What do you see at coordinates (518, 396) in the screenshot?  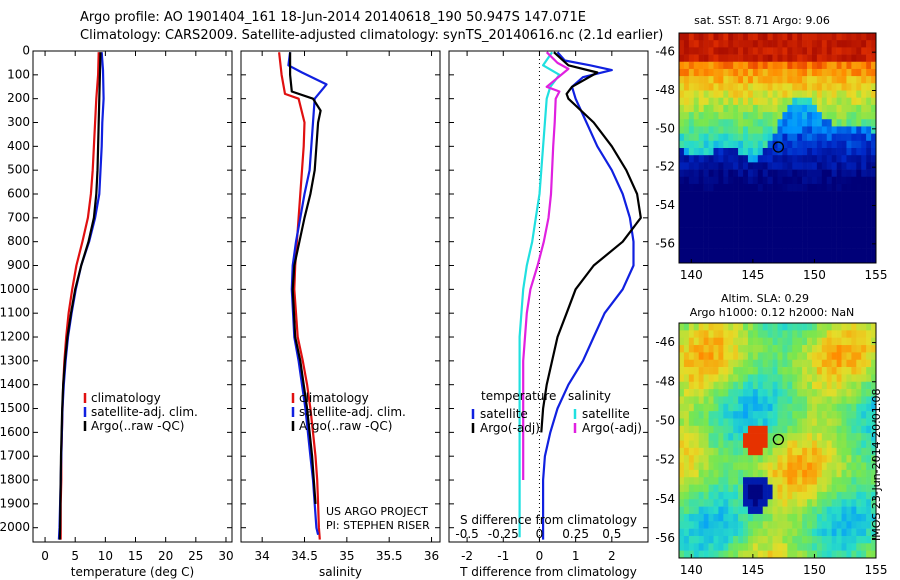 I see `difference-legend-title-left: temperature` at bounding box center [518, 396].